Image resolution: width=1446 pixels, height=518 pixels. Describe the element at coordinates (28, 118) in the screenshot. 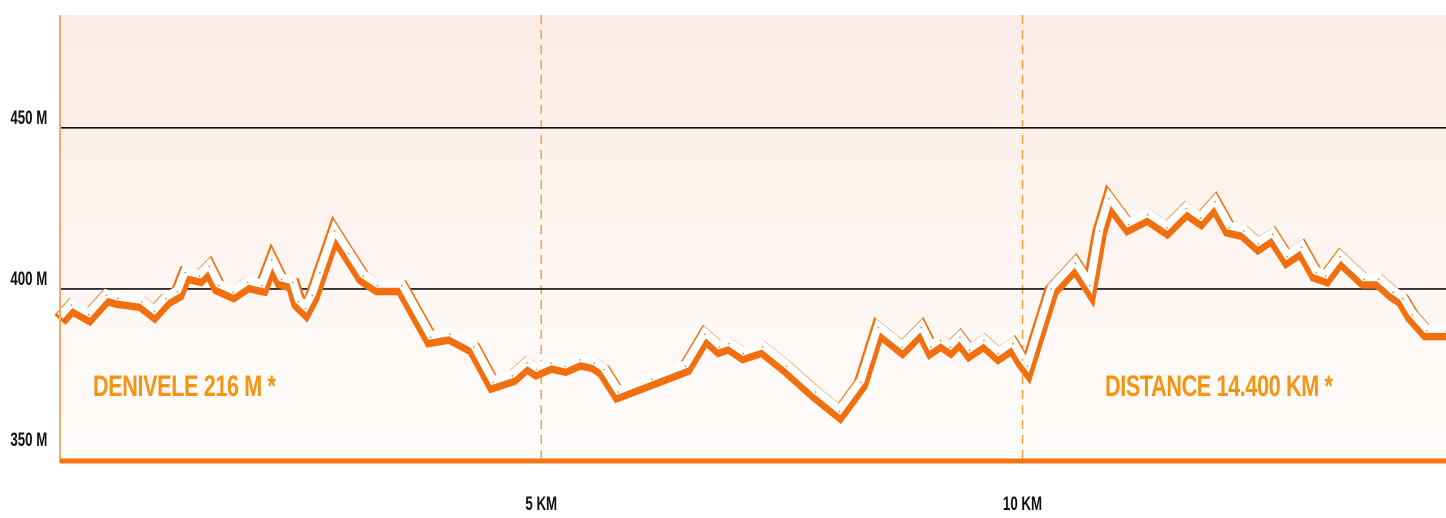

I see `y-tick-label: 450 M` at that location.